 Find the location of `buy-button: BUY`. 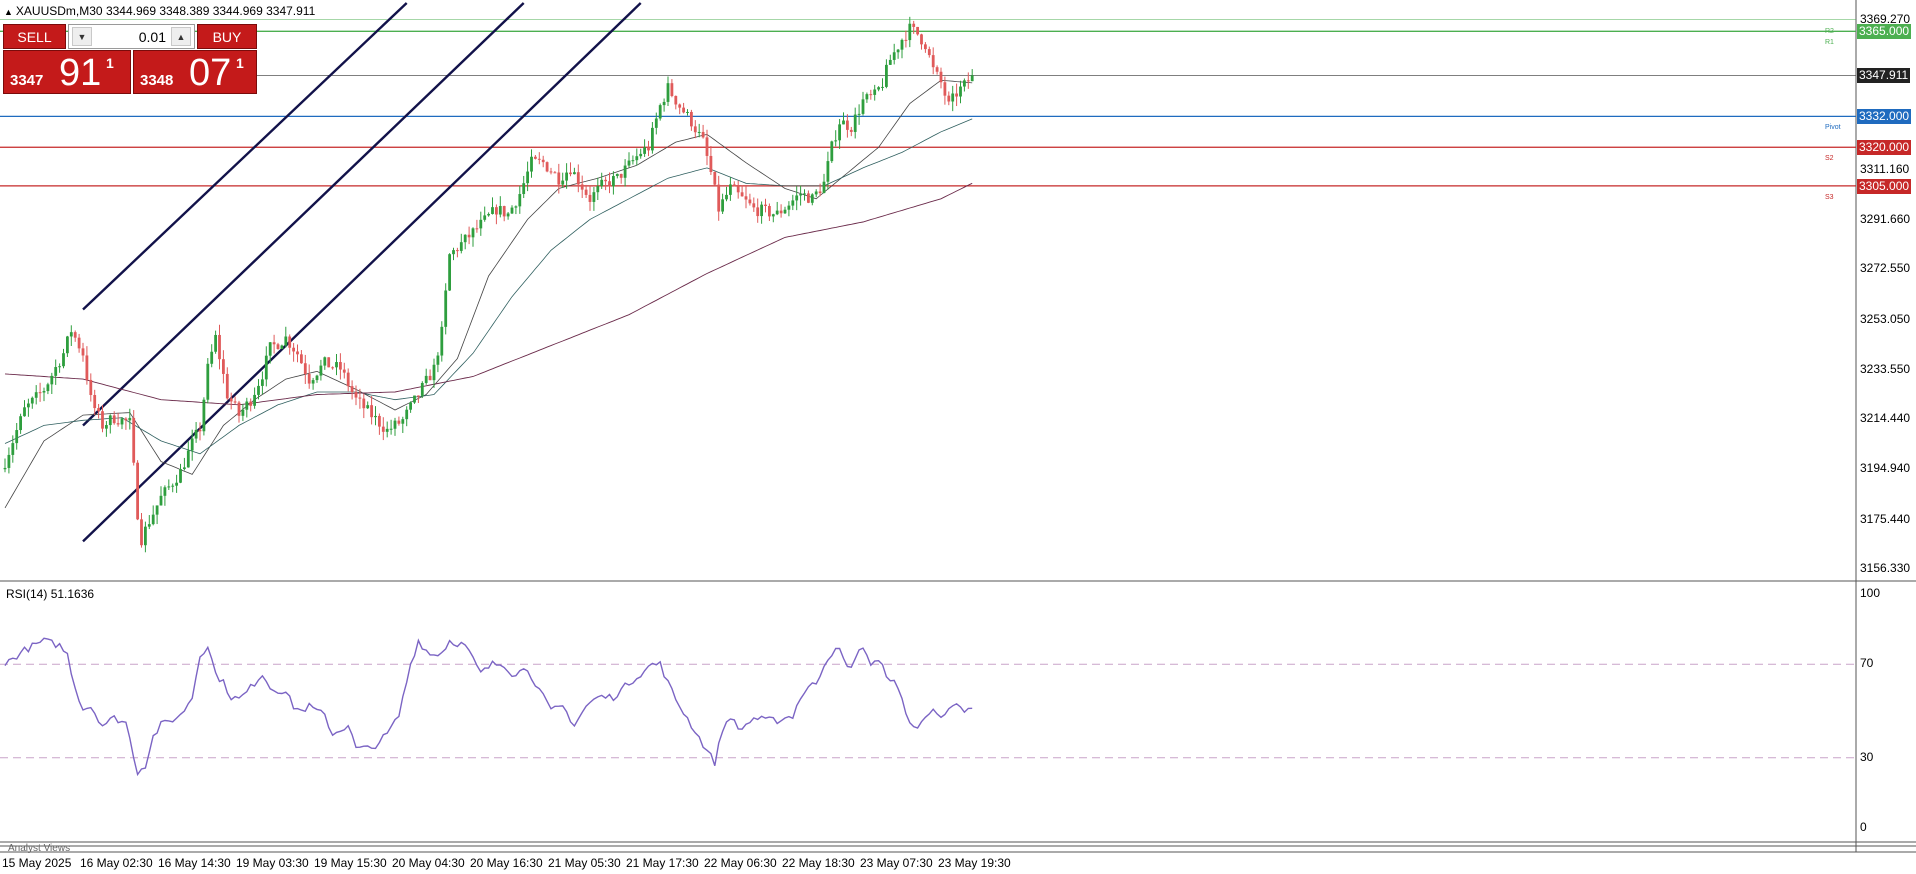

buy-button: BUY is located at coordinates (227, 36).